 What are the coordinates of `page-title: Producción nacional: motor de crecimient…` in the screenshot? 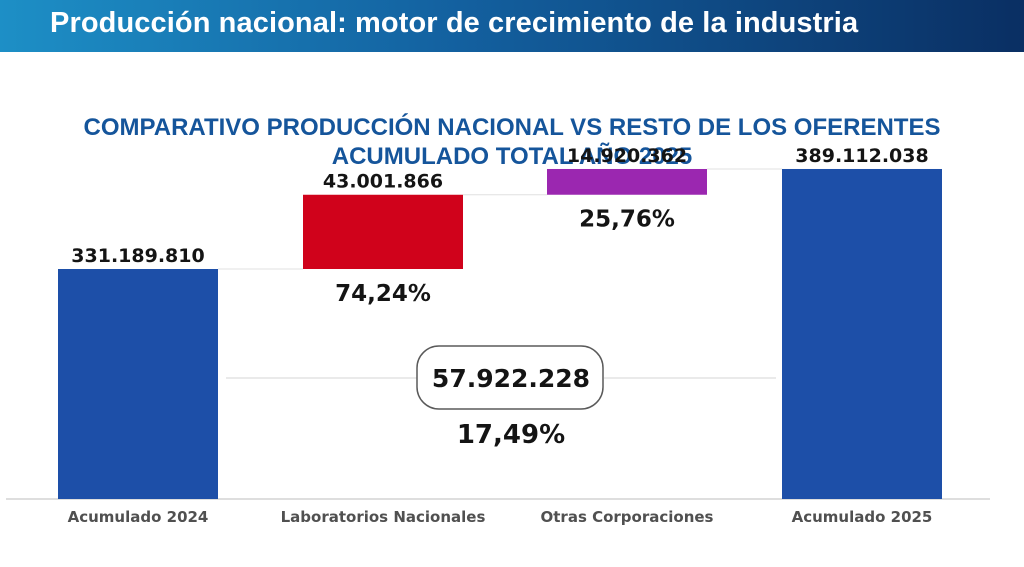 It's located at (454, 23).